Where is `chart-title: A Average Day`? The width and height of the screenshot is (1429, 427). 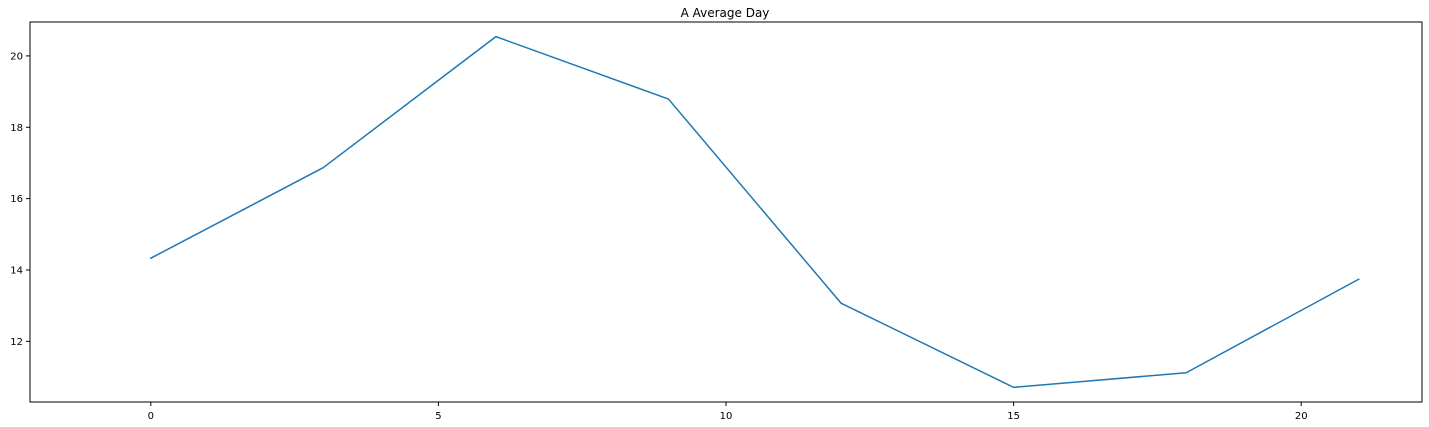 chart-title: A Average Day is located at coordinates (725, 13).